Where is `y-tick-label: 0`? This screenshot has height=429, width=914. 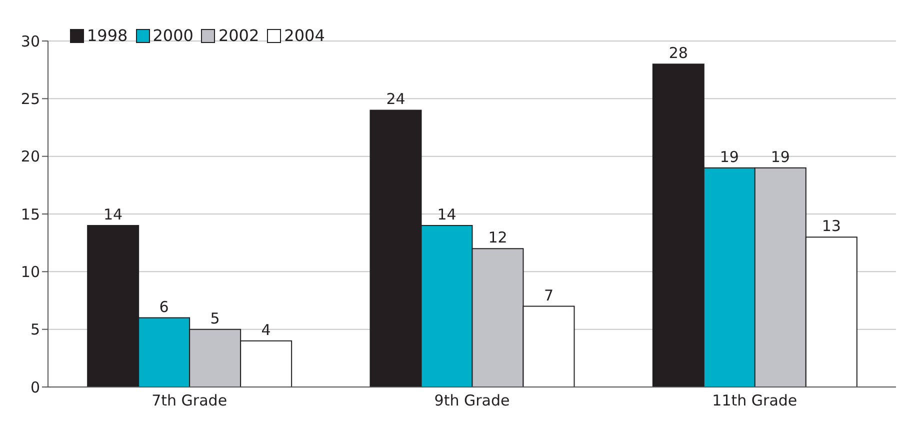 y-tick-label: 0 is located at coordinates (35, 387).